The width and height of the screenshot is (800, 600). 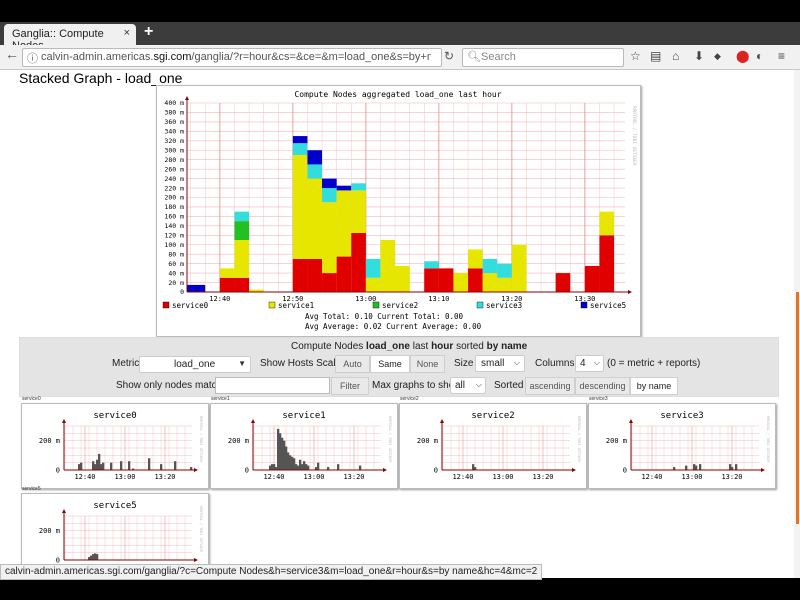 What do you see at coordinates (195, 364) in the screenshot?
I see `metric-select: load_one ▼` at bounding box center [195, 364].